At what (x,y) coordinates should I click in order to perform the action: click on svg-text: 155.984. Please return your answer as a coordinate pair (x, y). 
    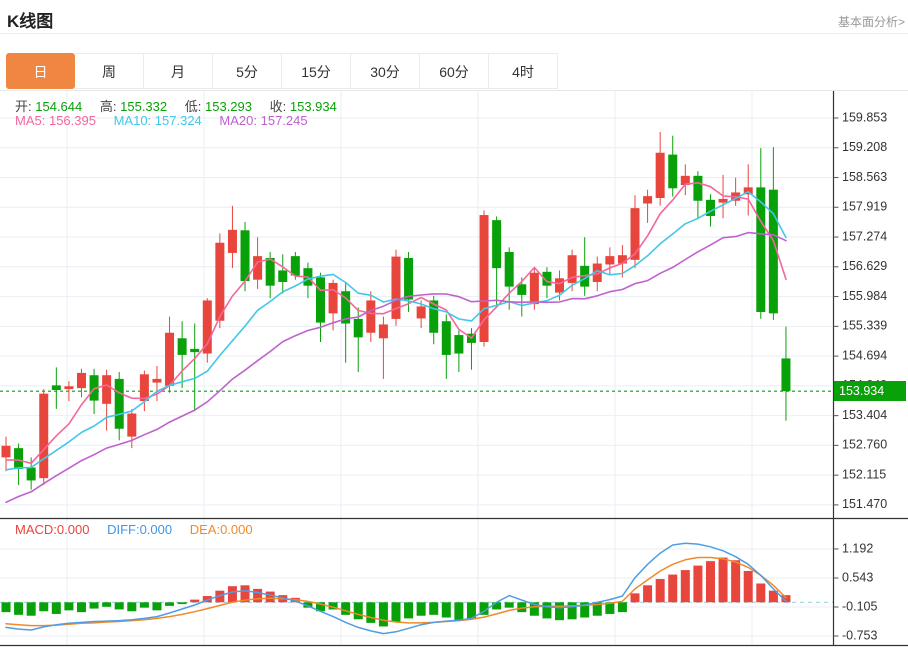
    Looking at the image, I should click on (864, 296).